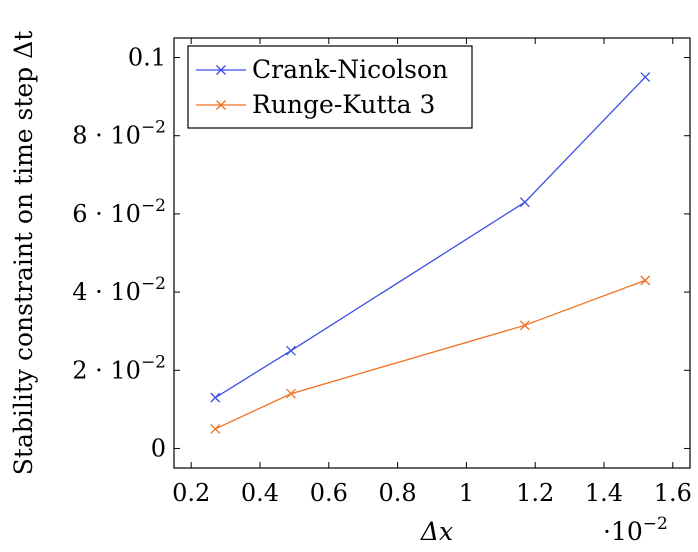 The width and height of the screenshot is (698, 552). What do you see at coordinates (343, 104) in the screenshot?
I see `legend-label: Runge-Kutta 3` at bounding box center [343, 104].